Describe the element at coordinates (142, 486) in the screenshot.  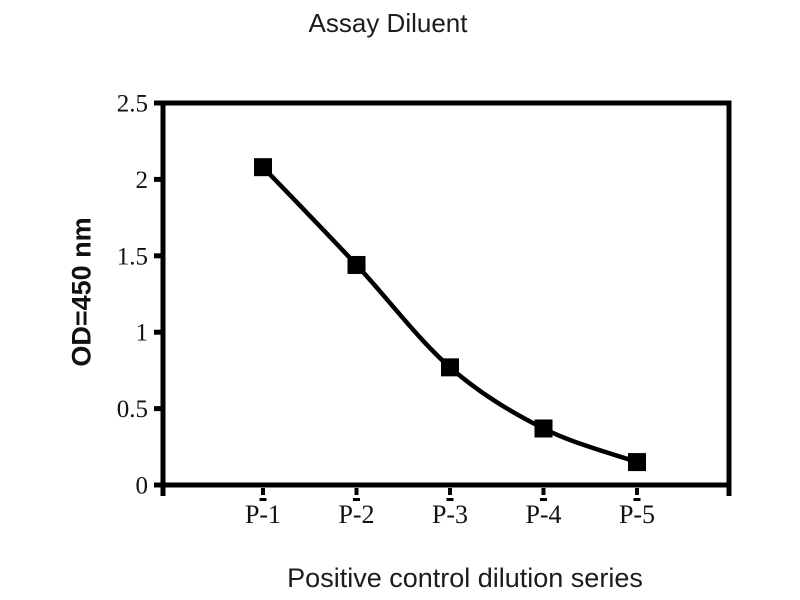
I see `y-tick-label: 0` at that location.